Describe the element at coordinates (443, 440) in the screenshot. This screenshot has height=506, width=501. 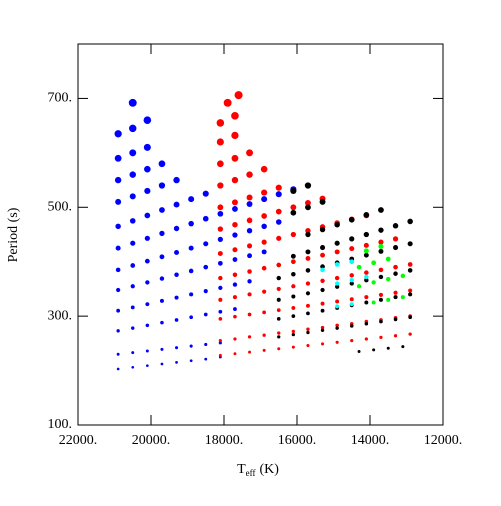
I see `x-tick-label: 12000.` at that location.